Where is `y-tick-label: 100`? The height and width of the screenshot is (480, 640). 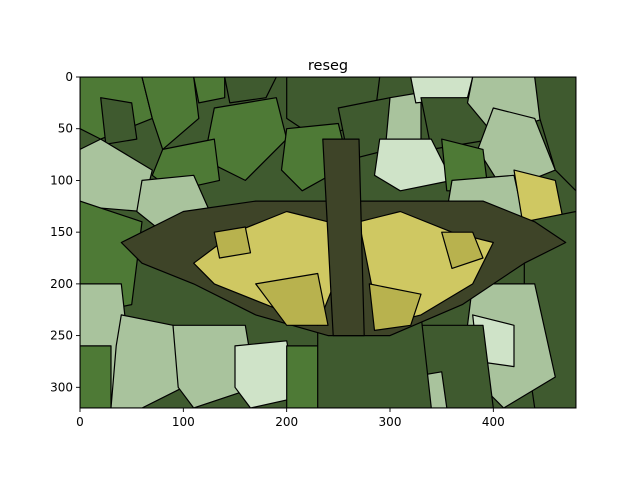
y-tick-label: 100 is located at coordinates (61, 180).